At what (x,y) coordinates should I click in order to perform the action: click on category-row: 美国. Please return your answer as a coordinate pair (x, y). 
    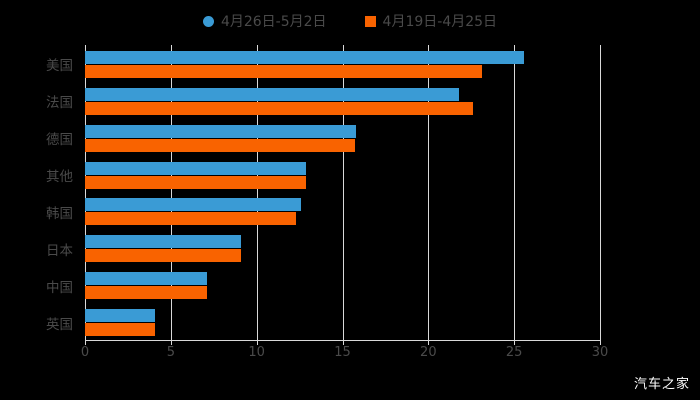
    Looking at the image, I should click on (323, 63).